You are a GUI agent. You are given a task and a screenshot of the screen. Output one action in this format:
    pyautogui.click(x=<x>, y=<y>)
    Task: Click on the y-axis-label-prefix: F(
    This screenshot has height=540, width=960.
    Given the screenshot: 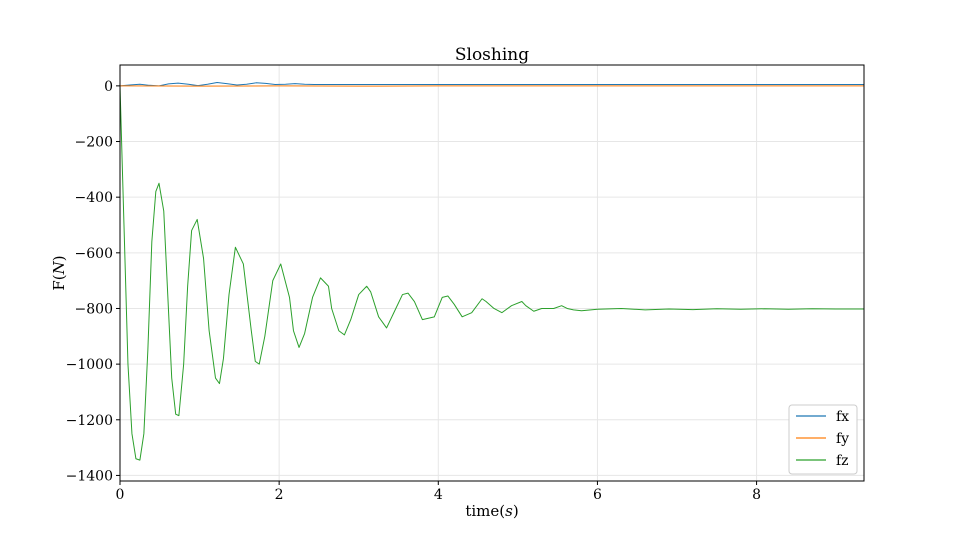 What is the action you would take?
    pyautogui.click(x=59, y=282)
    